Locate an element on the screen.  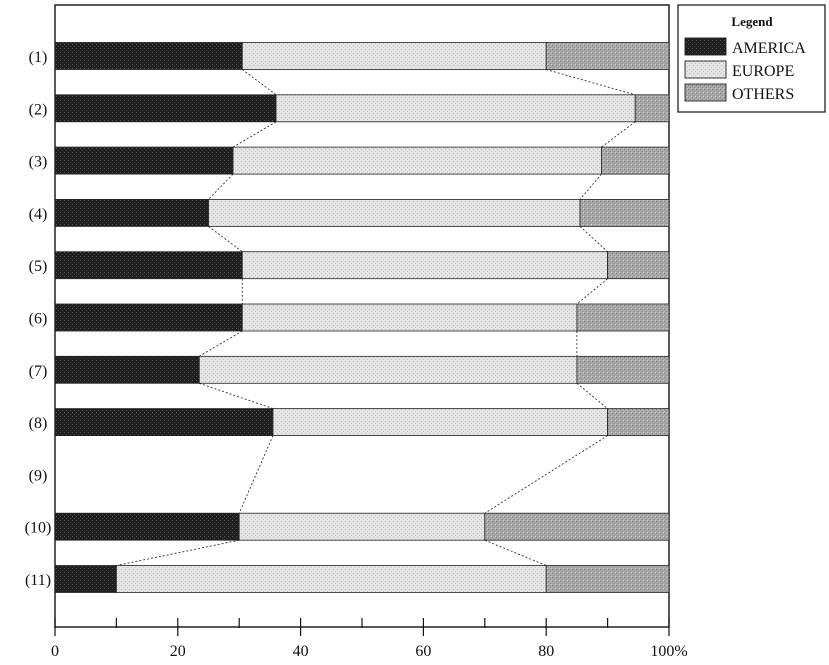
category-label: (9) is located at coordinates (38, 475).